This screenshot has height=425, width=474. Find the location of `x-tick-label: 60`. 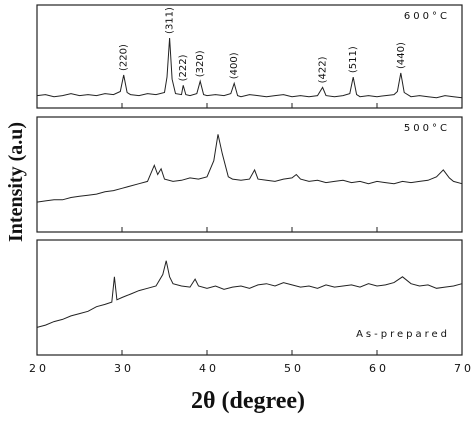

x-tick-label: 60 is located at coordinates (379, 368).